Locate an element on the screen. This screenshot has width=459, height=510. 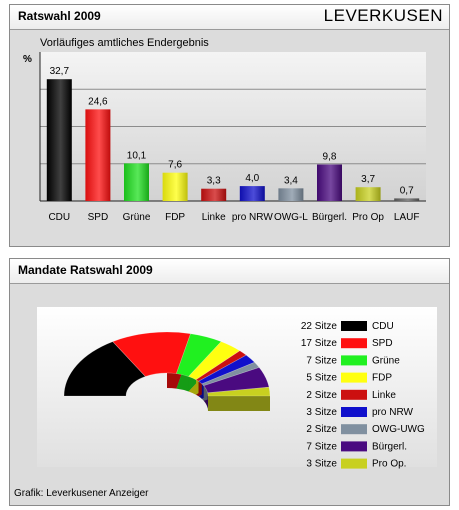
bar-spd is located at coordinates (98, 155).